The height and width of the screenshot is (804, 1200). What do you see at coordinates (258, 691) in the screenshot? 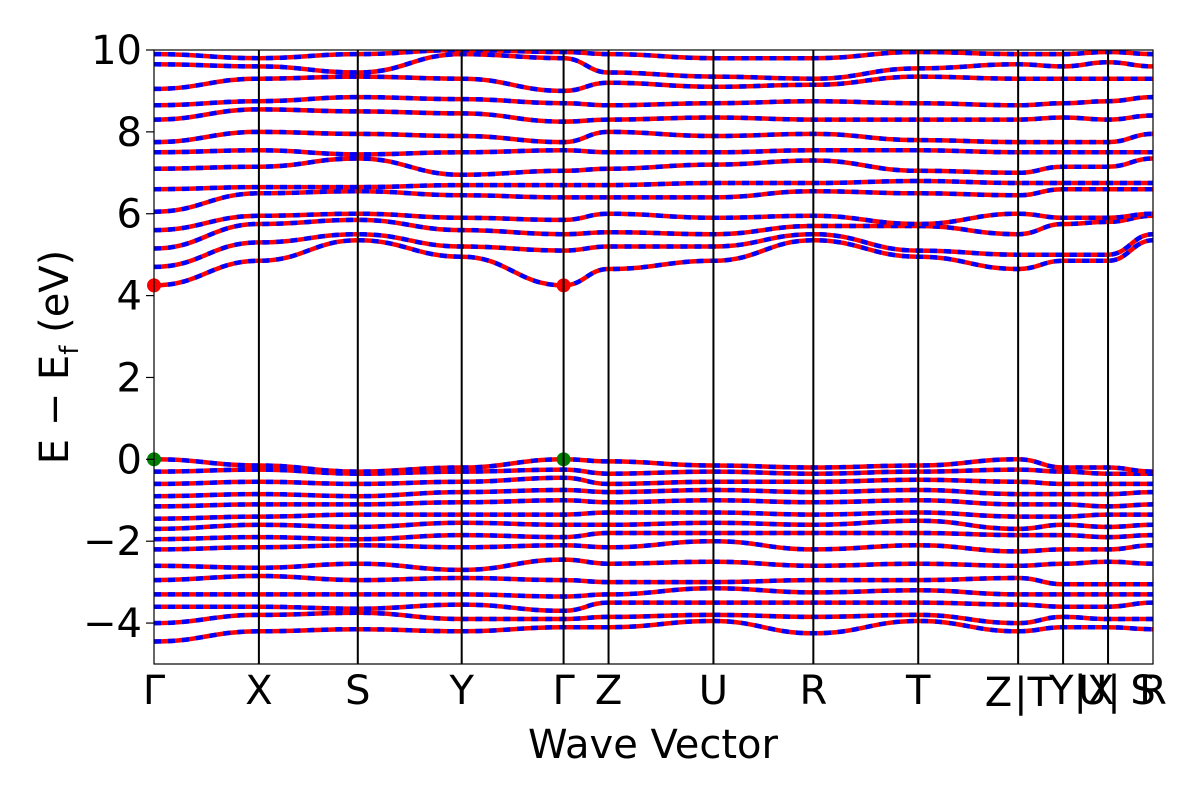
I see `kpath-label-1: X` at bounding box center [258, 691].